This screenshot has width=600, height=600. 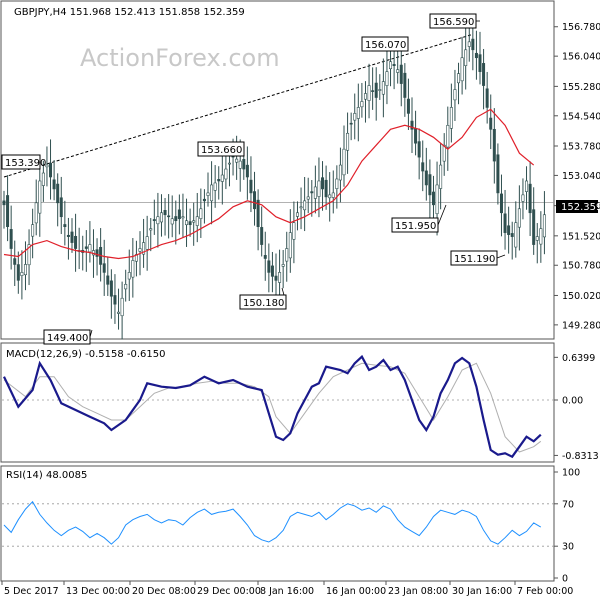 What do you see at coordinates (272, 407) in the screenshot?
I see `macd-signal-line` at bounding box center [272, 407].